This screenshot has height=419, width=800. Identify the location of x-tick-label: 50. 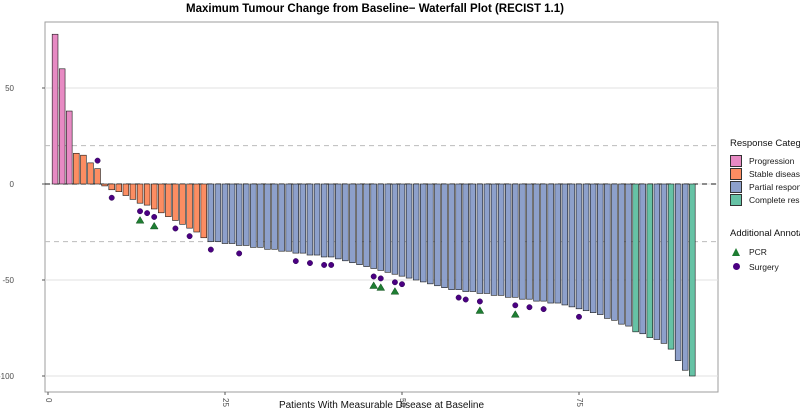
(402, 402).